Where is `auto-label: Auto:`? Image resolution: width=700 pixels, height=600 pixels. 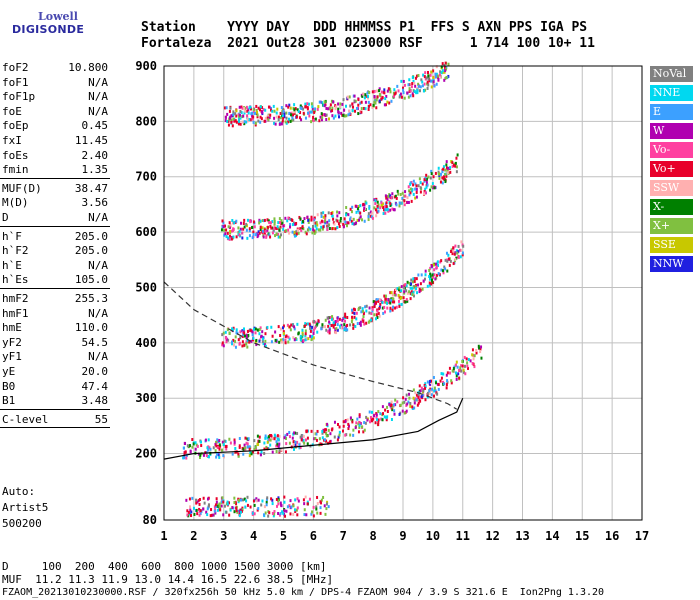
auto-label: Auto: is located at coordinates (19, 491).